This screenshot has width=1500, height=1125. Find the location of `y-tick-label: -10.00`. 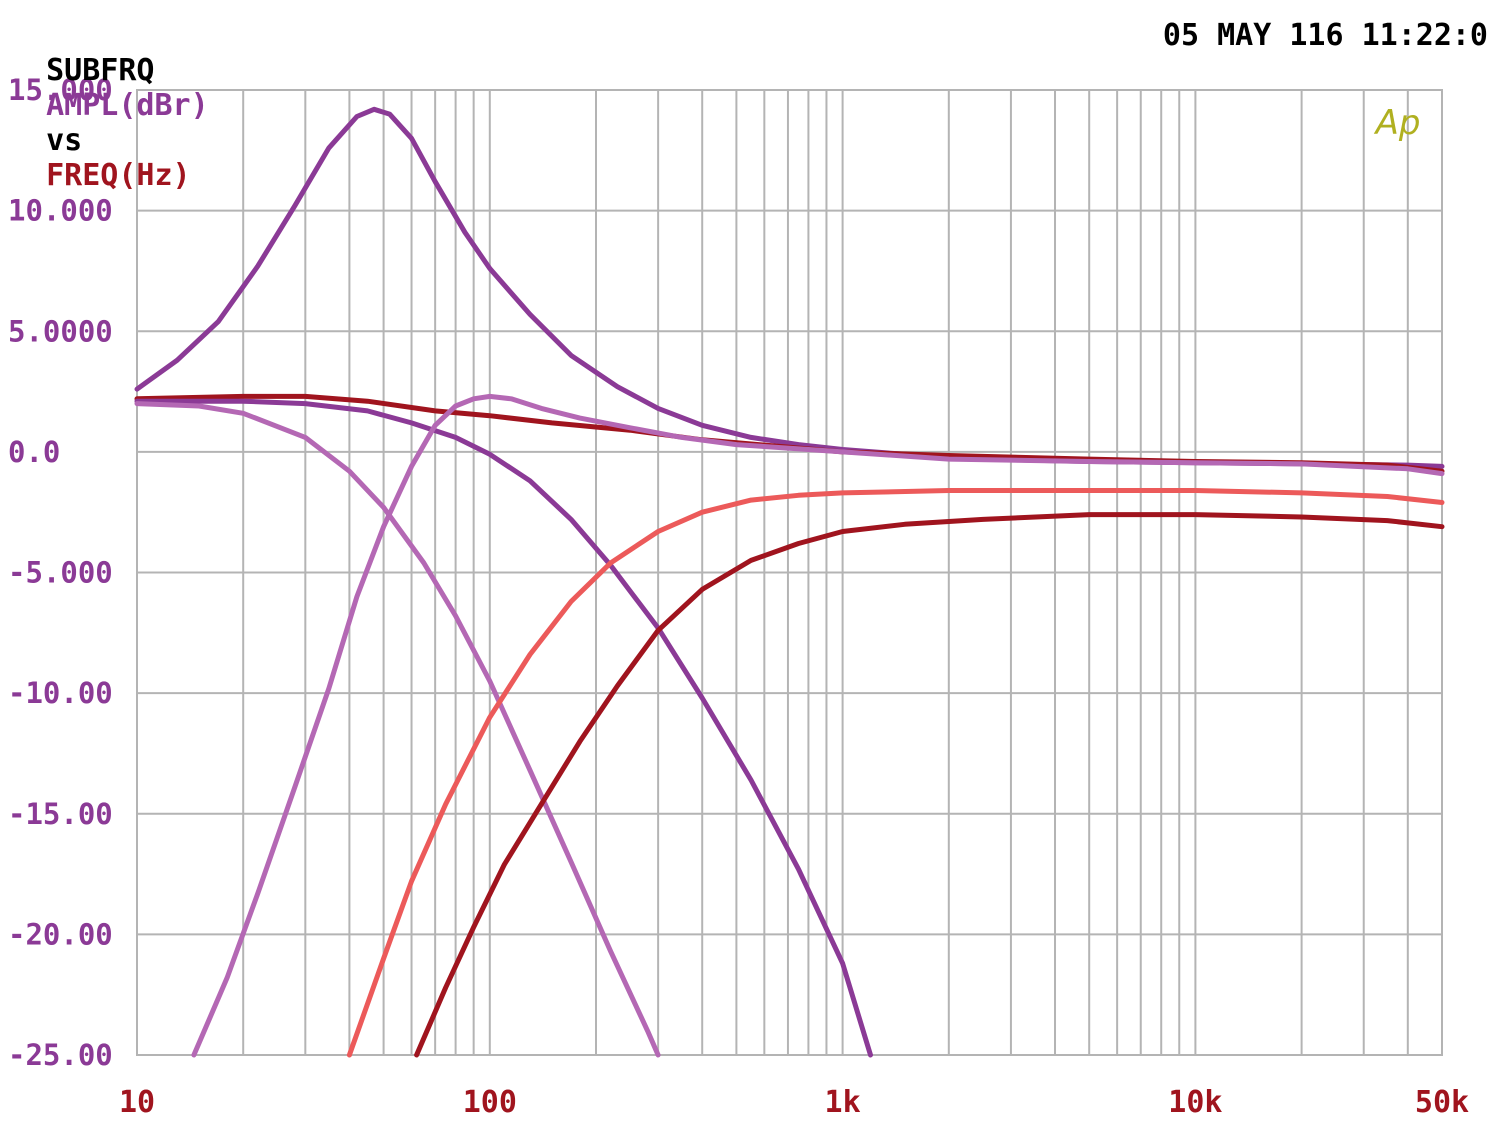

y-tick-label: -10.00 is located at coordinates (60, 693).